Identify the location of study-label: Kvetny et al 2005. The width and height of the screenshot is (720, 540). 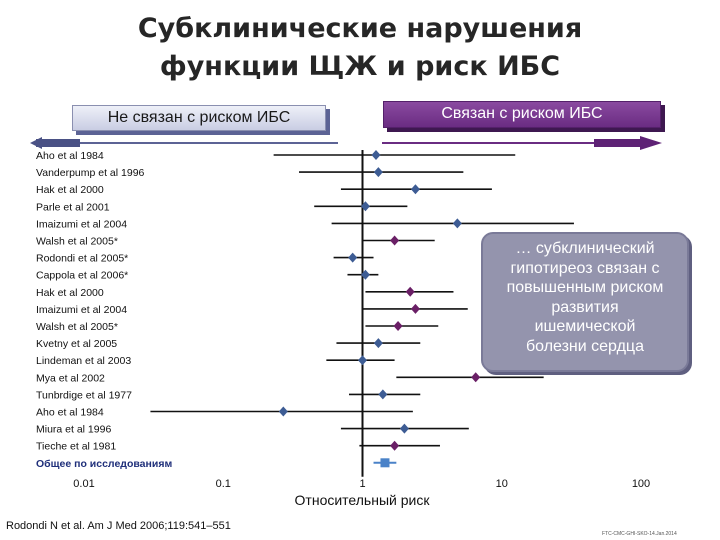
(76, 344).